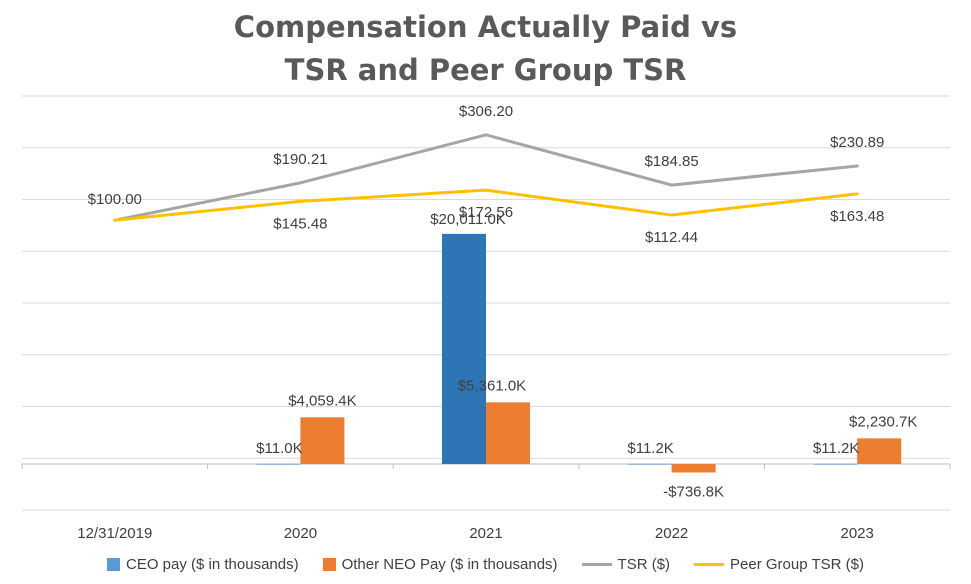  What do you see at coordinates (322, 400) in the screenshot?
I see `data-label-other-neo-pay-1: $4,059.4K` at bounding box center [322, 400].